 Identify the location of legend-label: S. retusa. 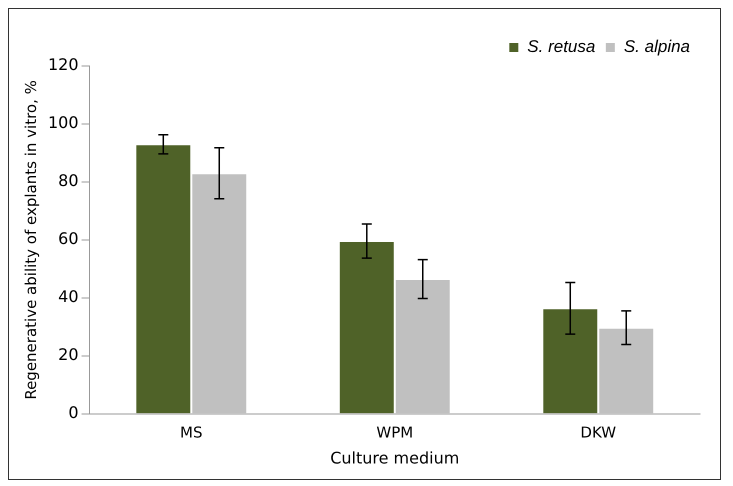
(561, 46).